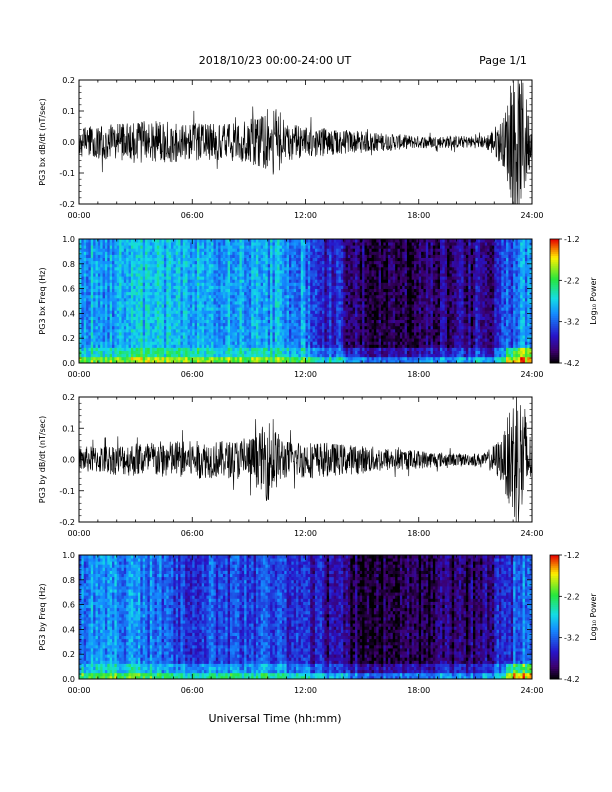 This screenshot has height=792, width=612. Describe the element at coordinates (306, 301) in the screenshot. I see `spectrogram-cells` at that location.